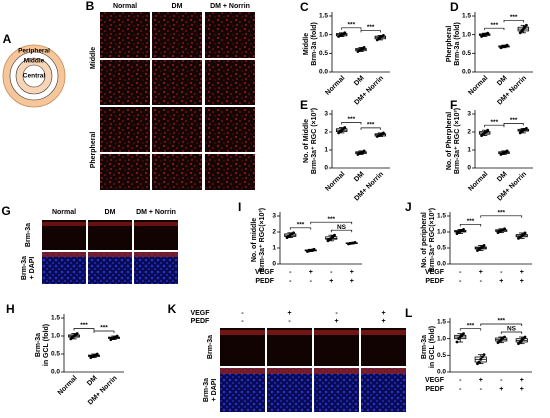 The image size is (550, 418). I want to click on panel-letter: F, so click(453, 105).